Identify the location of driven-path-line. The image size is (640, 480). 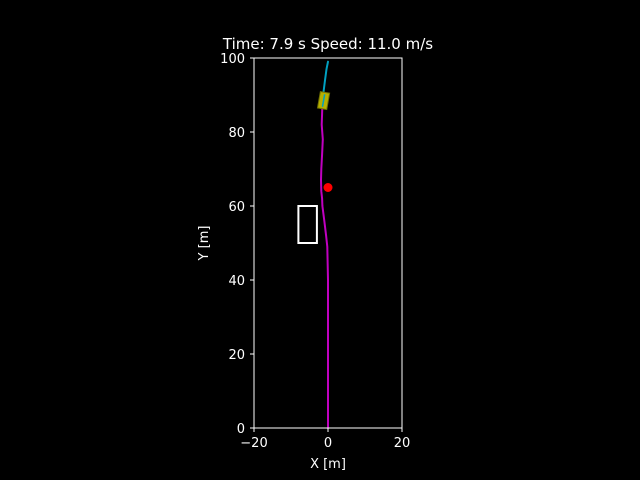
(324, 265).